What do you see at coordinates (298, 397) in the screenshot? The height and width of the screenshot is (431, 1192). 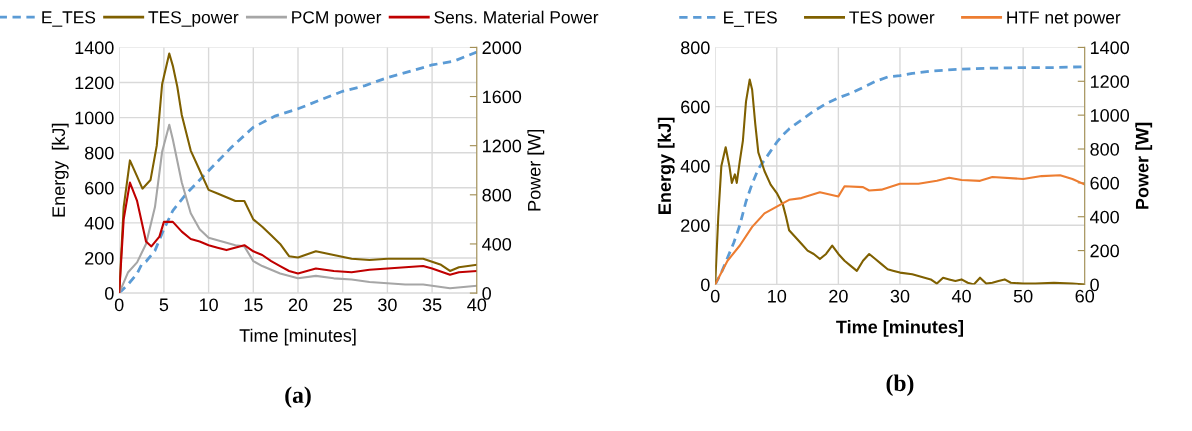 I see `text: (a)` at bounding box center [298, 397].